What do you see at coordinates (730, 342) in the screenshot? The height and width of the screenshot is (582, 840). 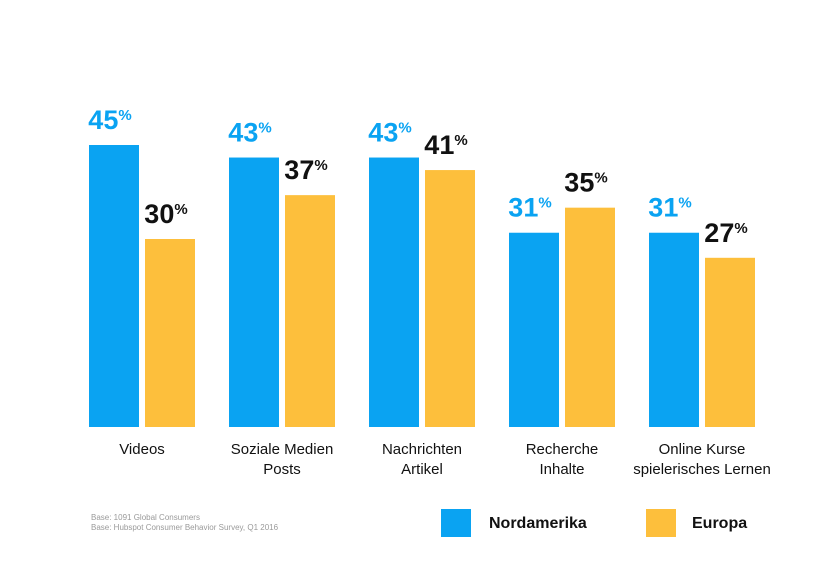 I see `bar-europa-online-kurse-spielerisches-lernen` at bounding box center [730, 342].